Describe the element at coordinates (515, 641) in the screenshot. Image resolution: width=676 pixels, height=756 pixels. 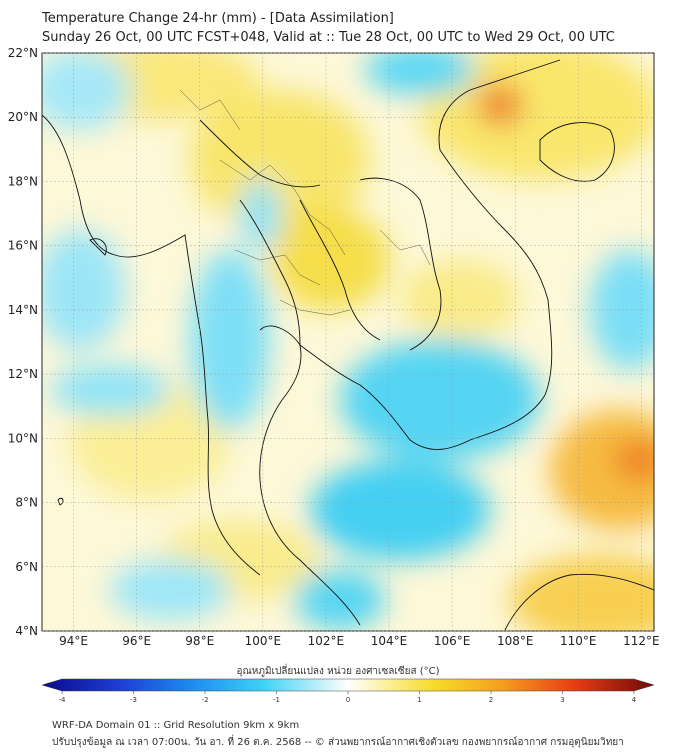
I see `lon-label: 108°E` at that location.